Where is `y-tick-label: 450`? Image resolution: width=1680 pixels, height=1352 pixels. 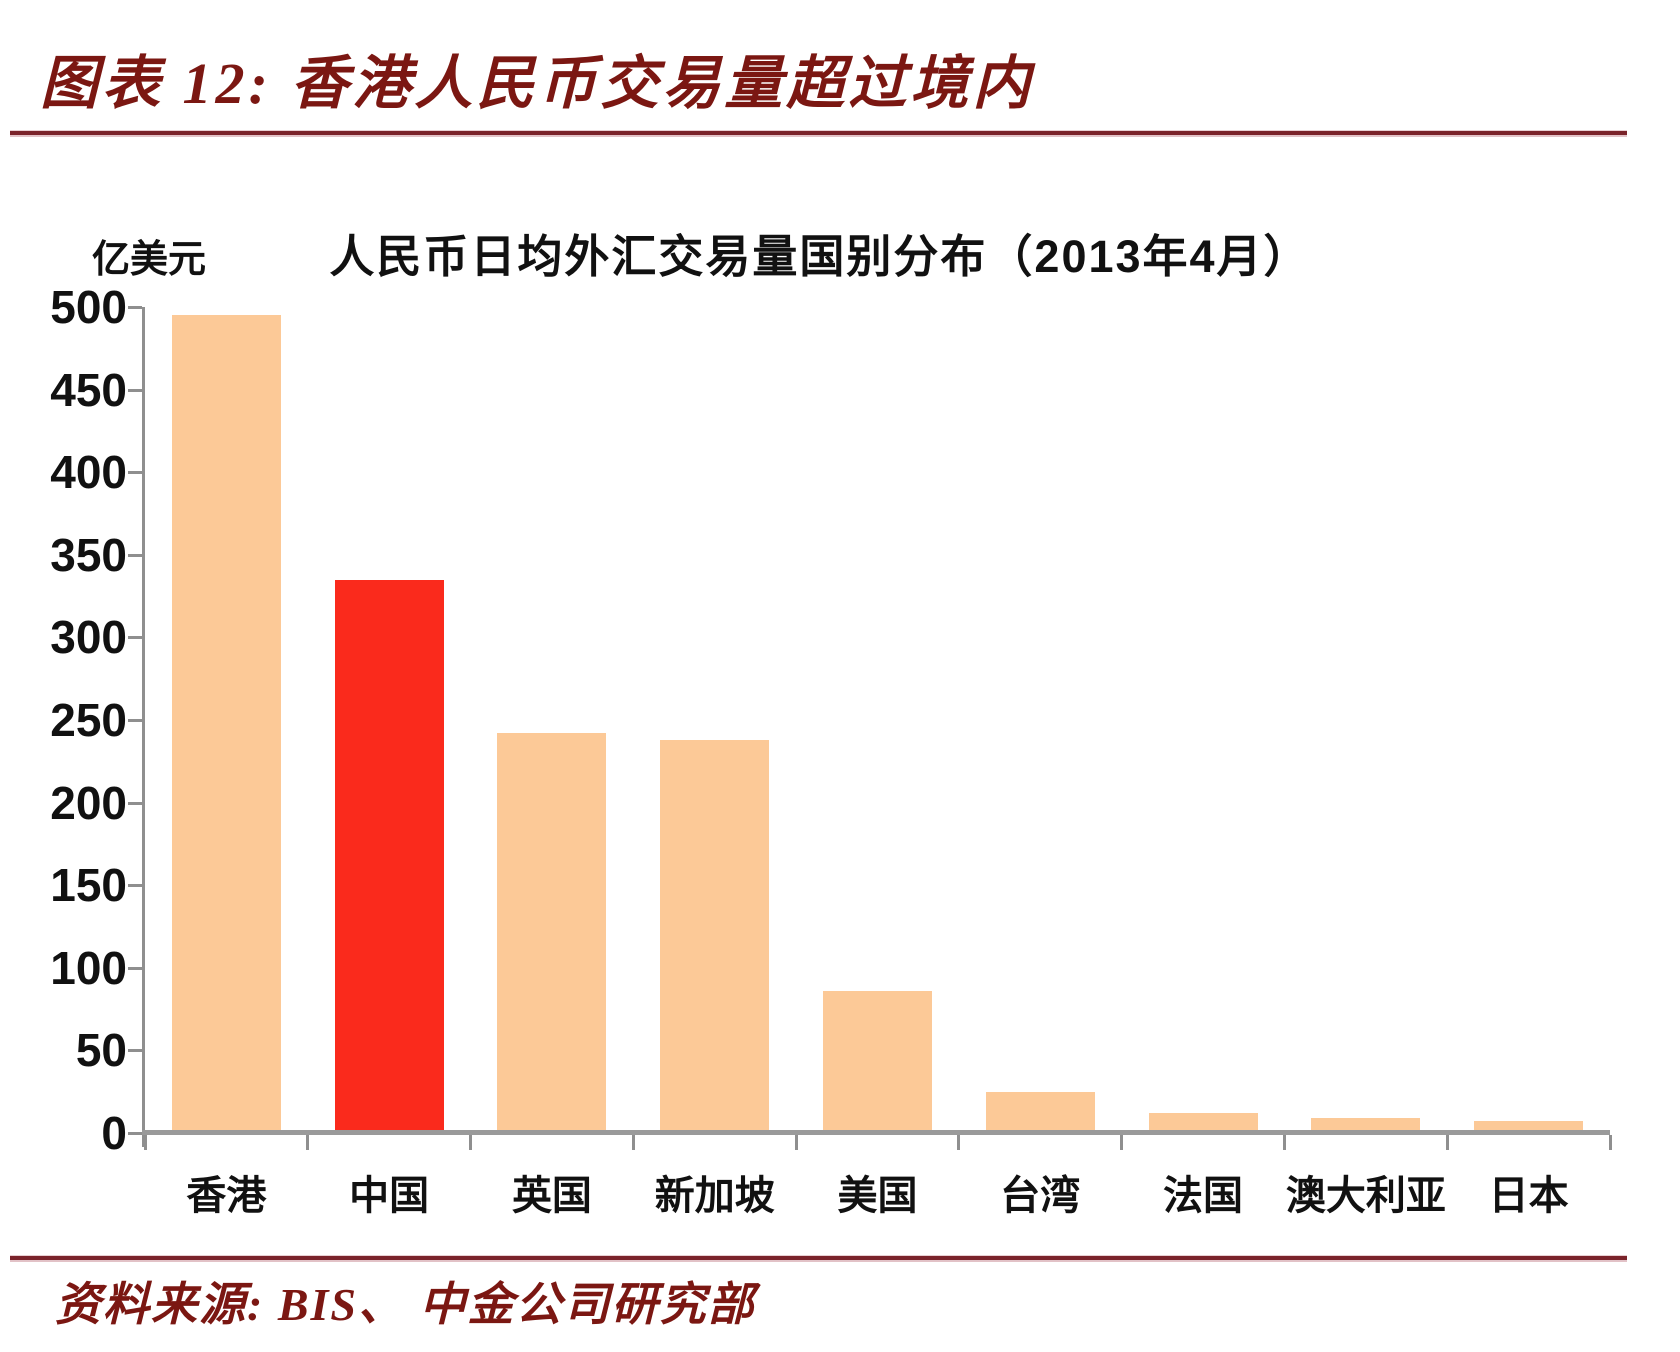 y-tick-label: 450 is located at coordinates (88, 389).